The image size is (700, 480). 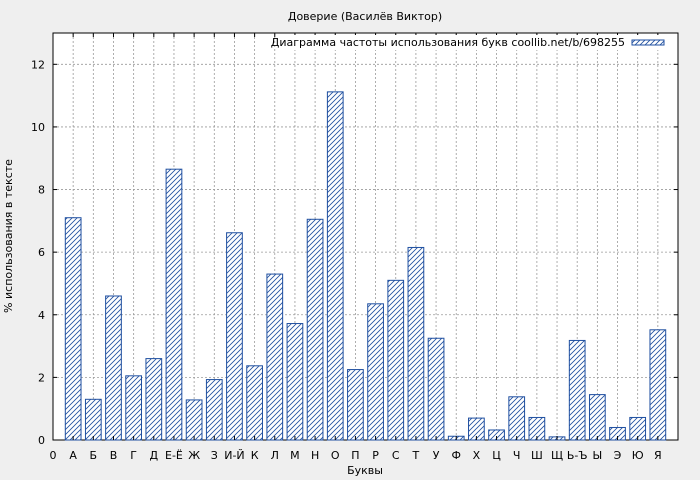 What do you see at coordinates (41, 440) in the screenshot?
I see `y-tick-label: 0` at bounding box center [41, 440].